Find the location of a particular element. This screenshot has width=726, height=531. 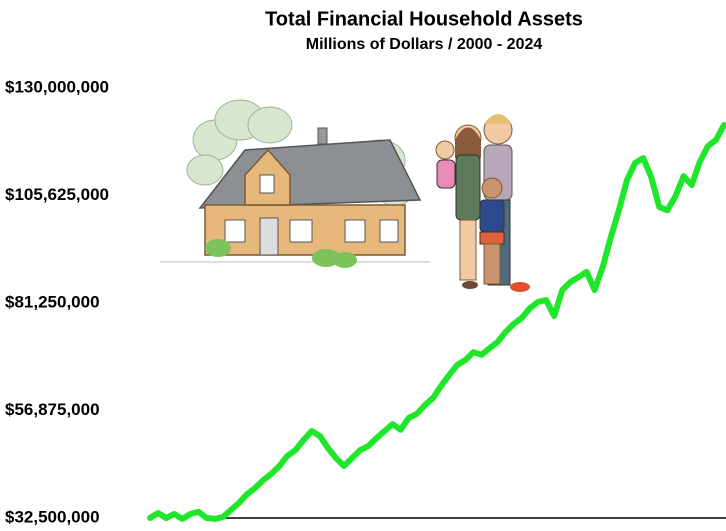

y-tick-label: $81,250,000 is located at coordinates (52, 301).